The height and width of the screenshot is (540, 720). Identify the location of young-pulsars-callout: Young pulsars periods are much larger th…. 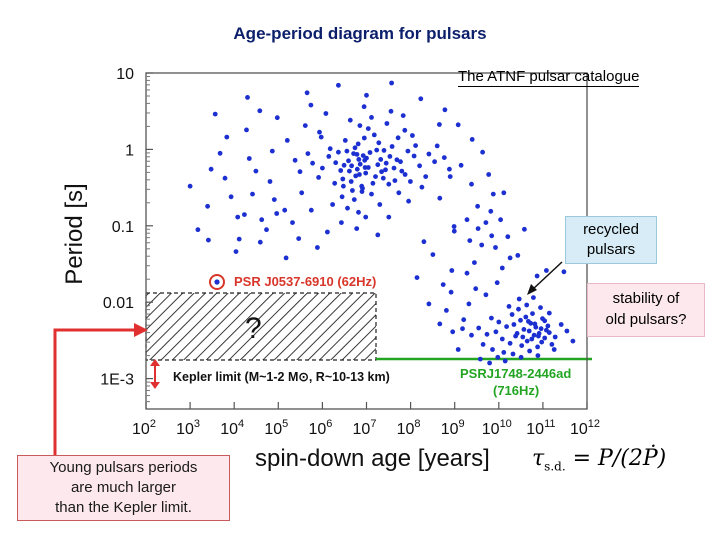
(123, 488).